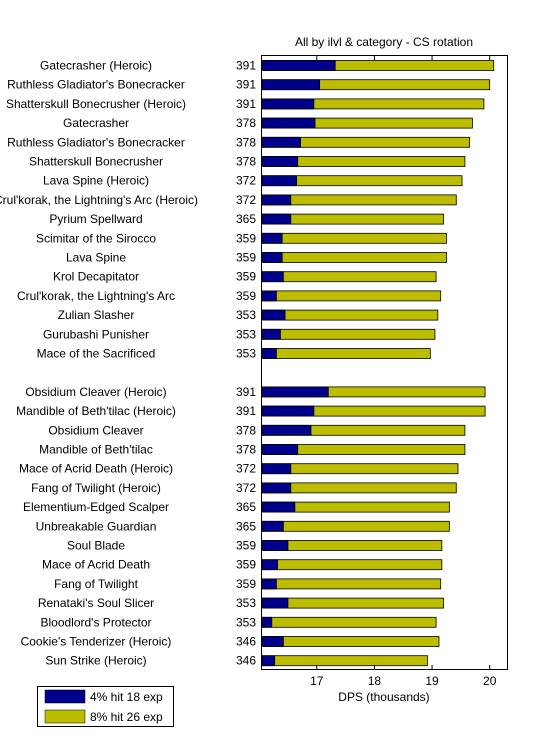 This screenshot has height=752, width=560. Describe the element at coordinates (95, 661) in the screenshot. I see `item-name-label: Sun Strike (Heroic)` at that location.